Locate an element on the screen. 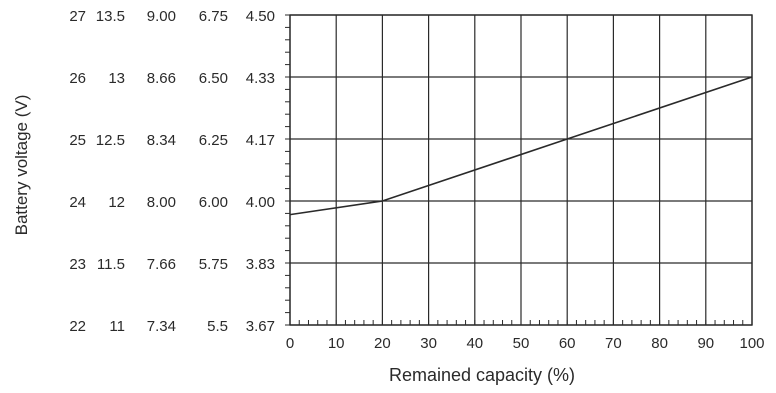  y-tick-label: 8.00 is located at coordinates (161, 202).